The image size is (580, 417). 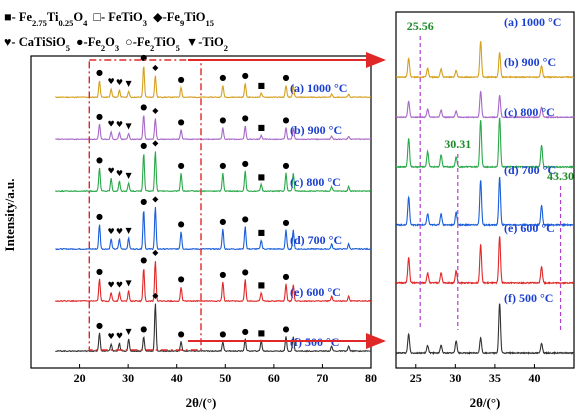 What do you see at coordinates (192, 42) in the screenshot?
I see `legend-symbol: ▼` at bounding box center [192, 42].